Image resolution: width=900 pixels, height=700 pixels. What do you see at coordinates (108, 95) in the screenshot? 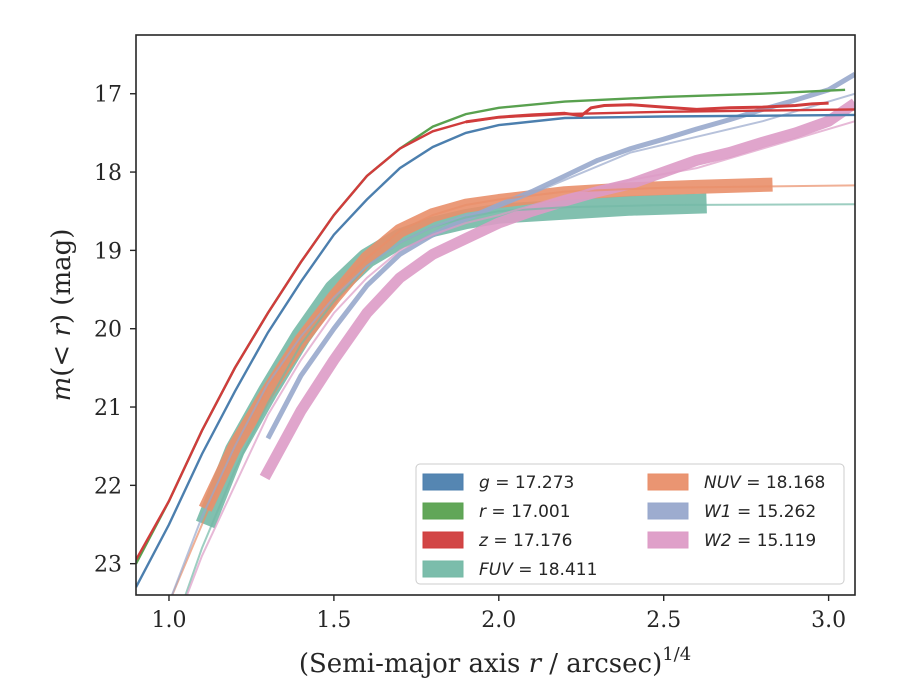
I see `y-tick-label: 17` at bounding box center [108, 95].